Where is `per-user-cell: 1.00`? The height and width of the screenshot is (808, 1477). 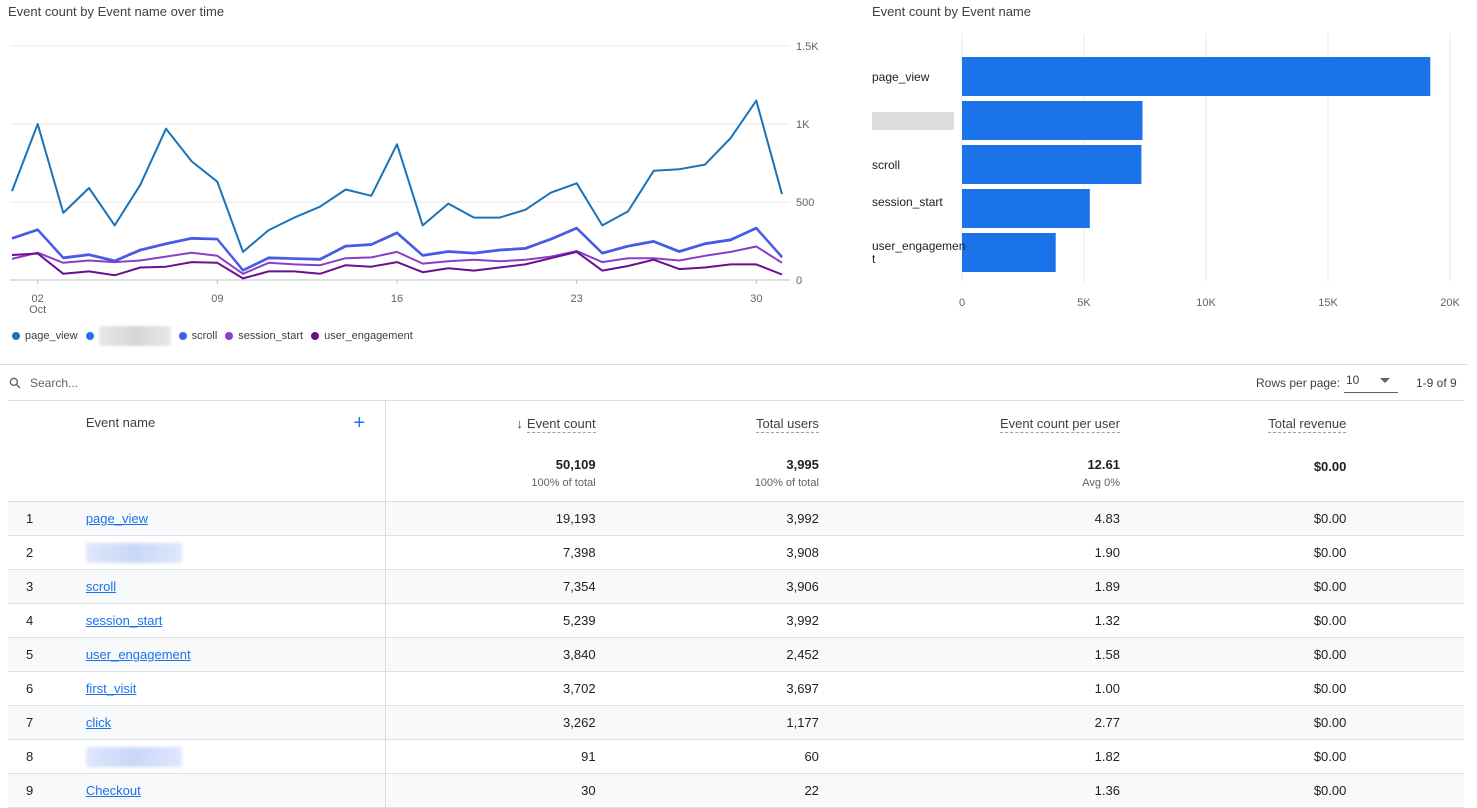 per-user-cell: 1.00 is located at coordinates (969, 688).